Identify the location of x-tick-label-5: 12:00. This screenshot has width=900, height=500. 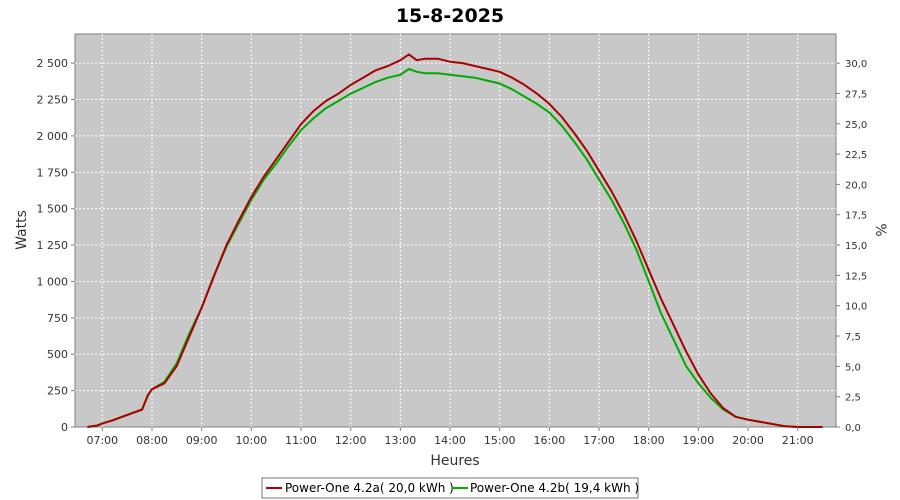
(351, 440).